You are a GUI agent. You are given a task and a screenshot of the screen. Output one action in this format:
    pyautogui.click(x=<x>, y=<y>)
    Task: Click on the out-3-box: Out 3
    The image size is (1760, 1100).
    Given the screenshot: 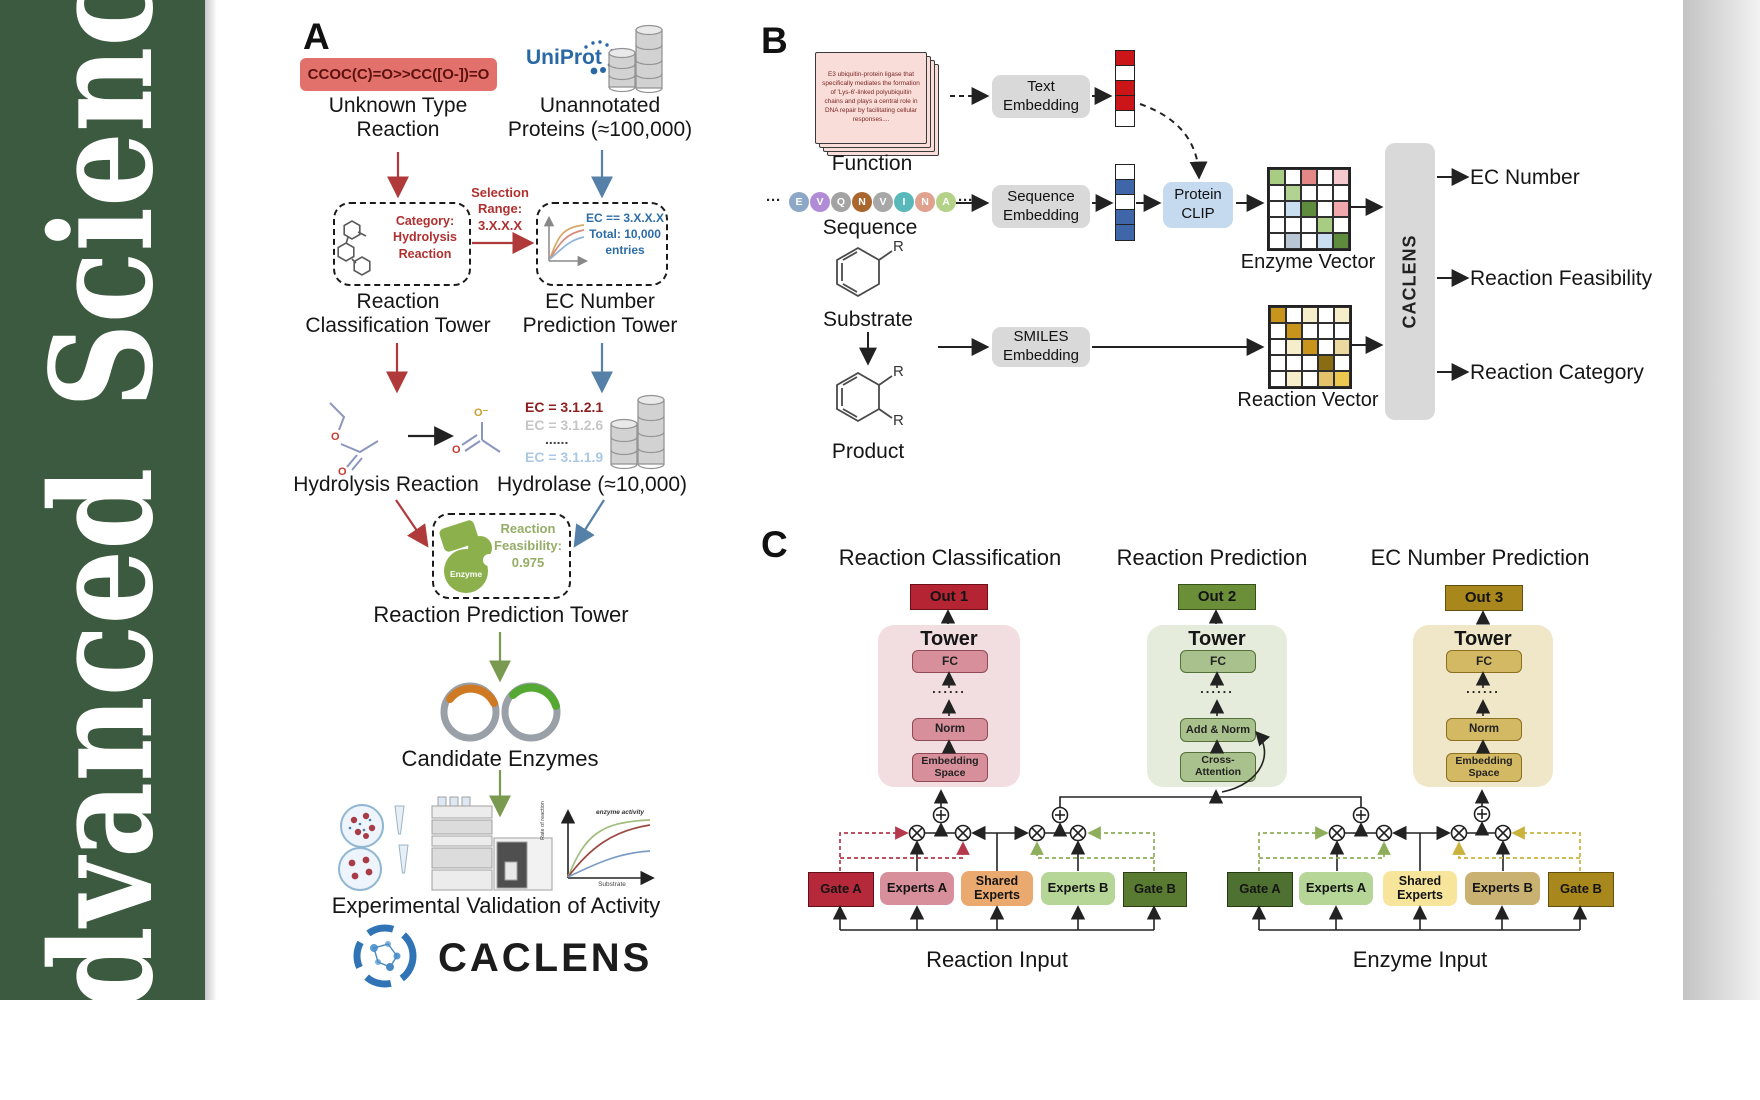 What is the action you would take?
    pyautogui.click(x=1484, y=598)
    